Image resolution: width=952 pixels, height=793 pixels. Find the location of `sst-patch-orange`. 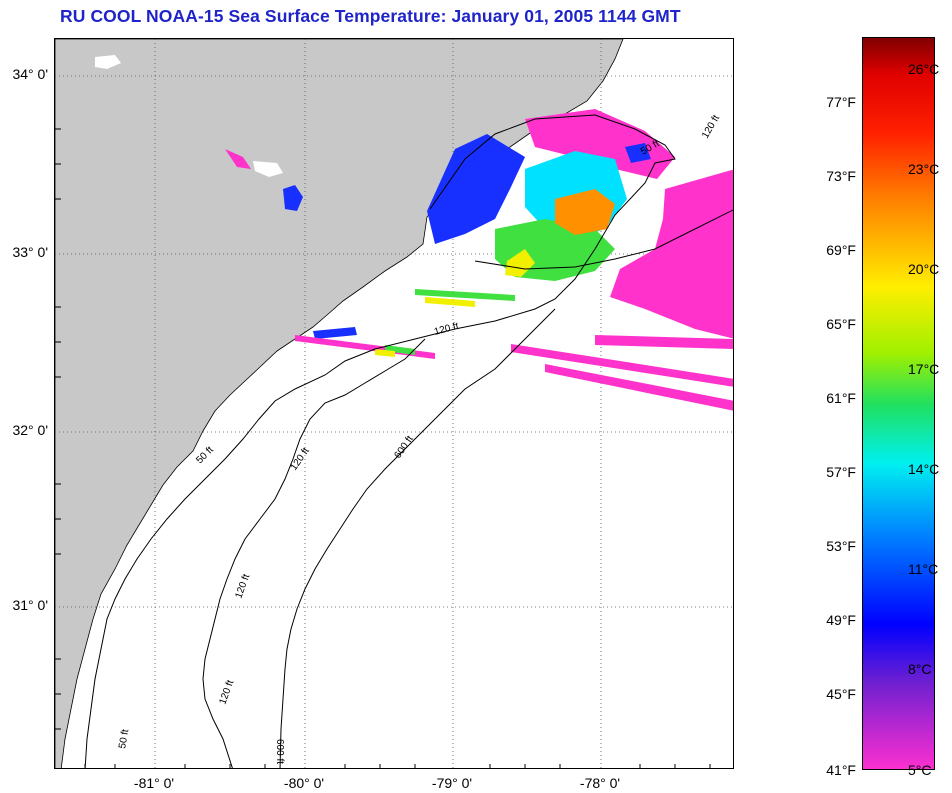

sst-patch-orange is located at coordinates (585, 212).